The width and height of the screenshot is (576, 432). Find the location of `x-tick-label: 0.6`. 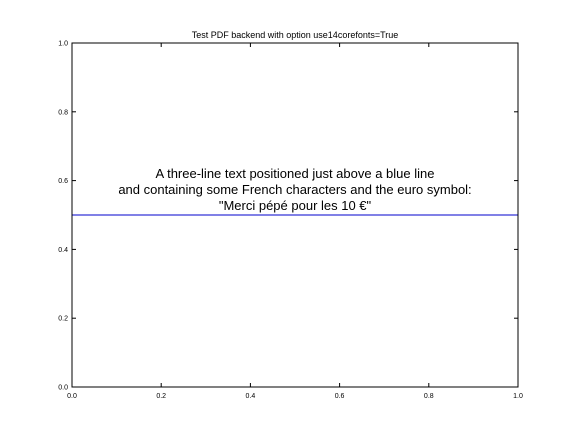

x-tick-label: 0.6 is located at coordinates (340, 396).